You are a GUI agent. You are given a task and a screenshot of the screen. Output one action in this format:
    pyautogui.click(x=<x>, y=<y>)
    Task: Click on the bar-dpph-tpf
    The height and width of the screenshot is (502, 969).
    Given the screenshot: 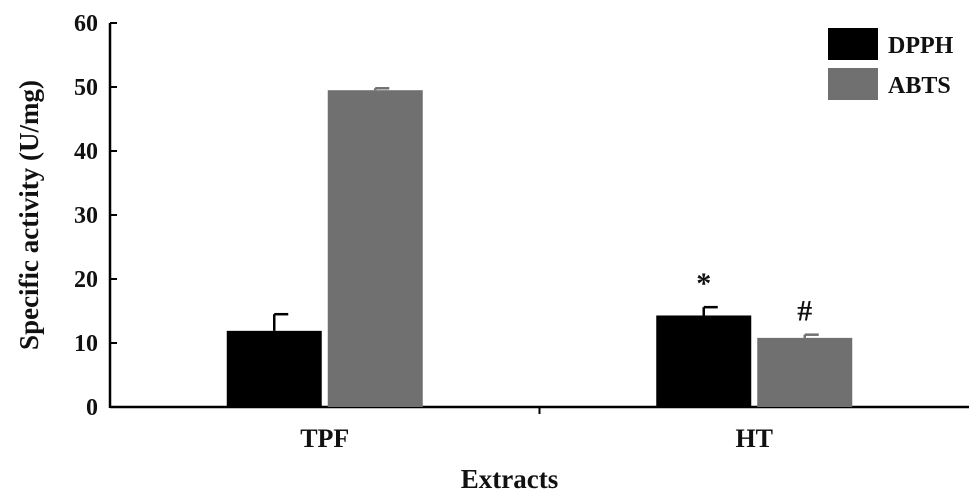 What is the action you would take?
    pyautogui.click(x=274, y=368)
    